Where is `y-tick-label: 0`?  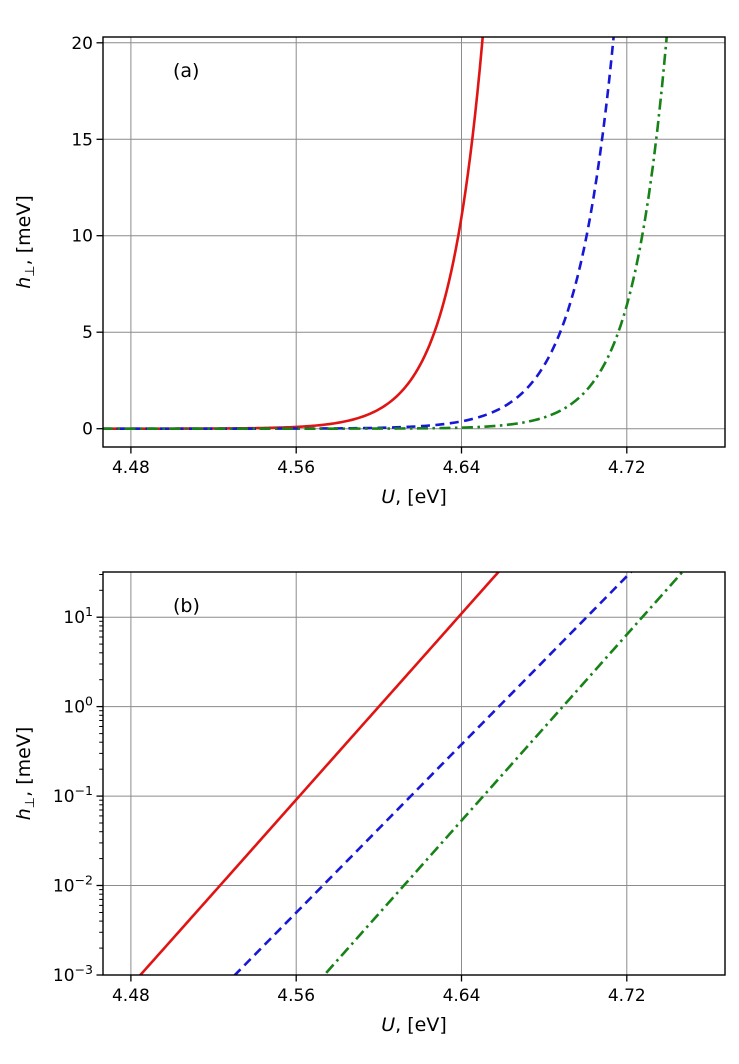 y-tick-label: 0 is located at coordinates (87, 430).